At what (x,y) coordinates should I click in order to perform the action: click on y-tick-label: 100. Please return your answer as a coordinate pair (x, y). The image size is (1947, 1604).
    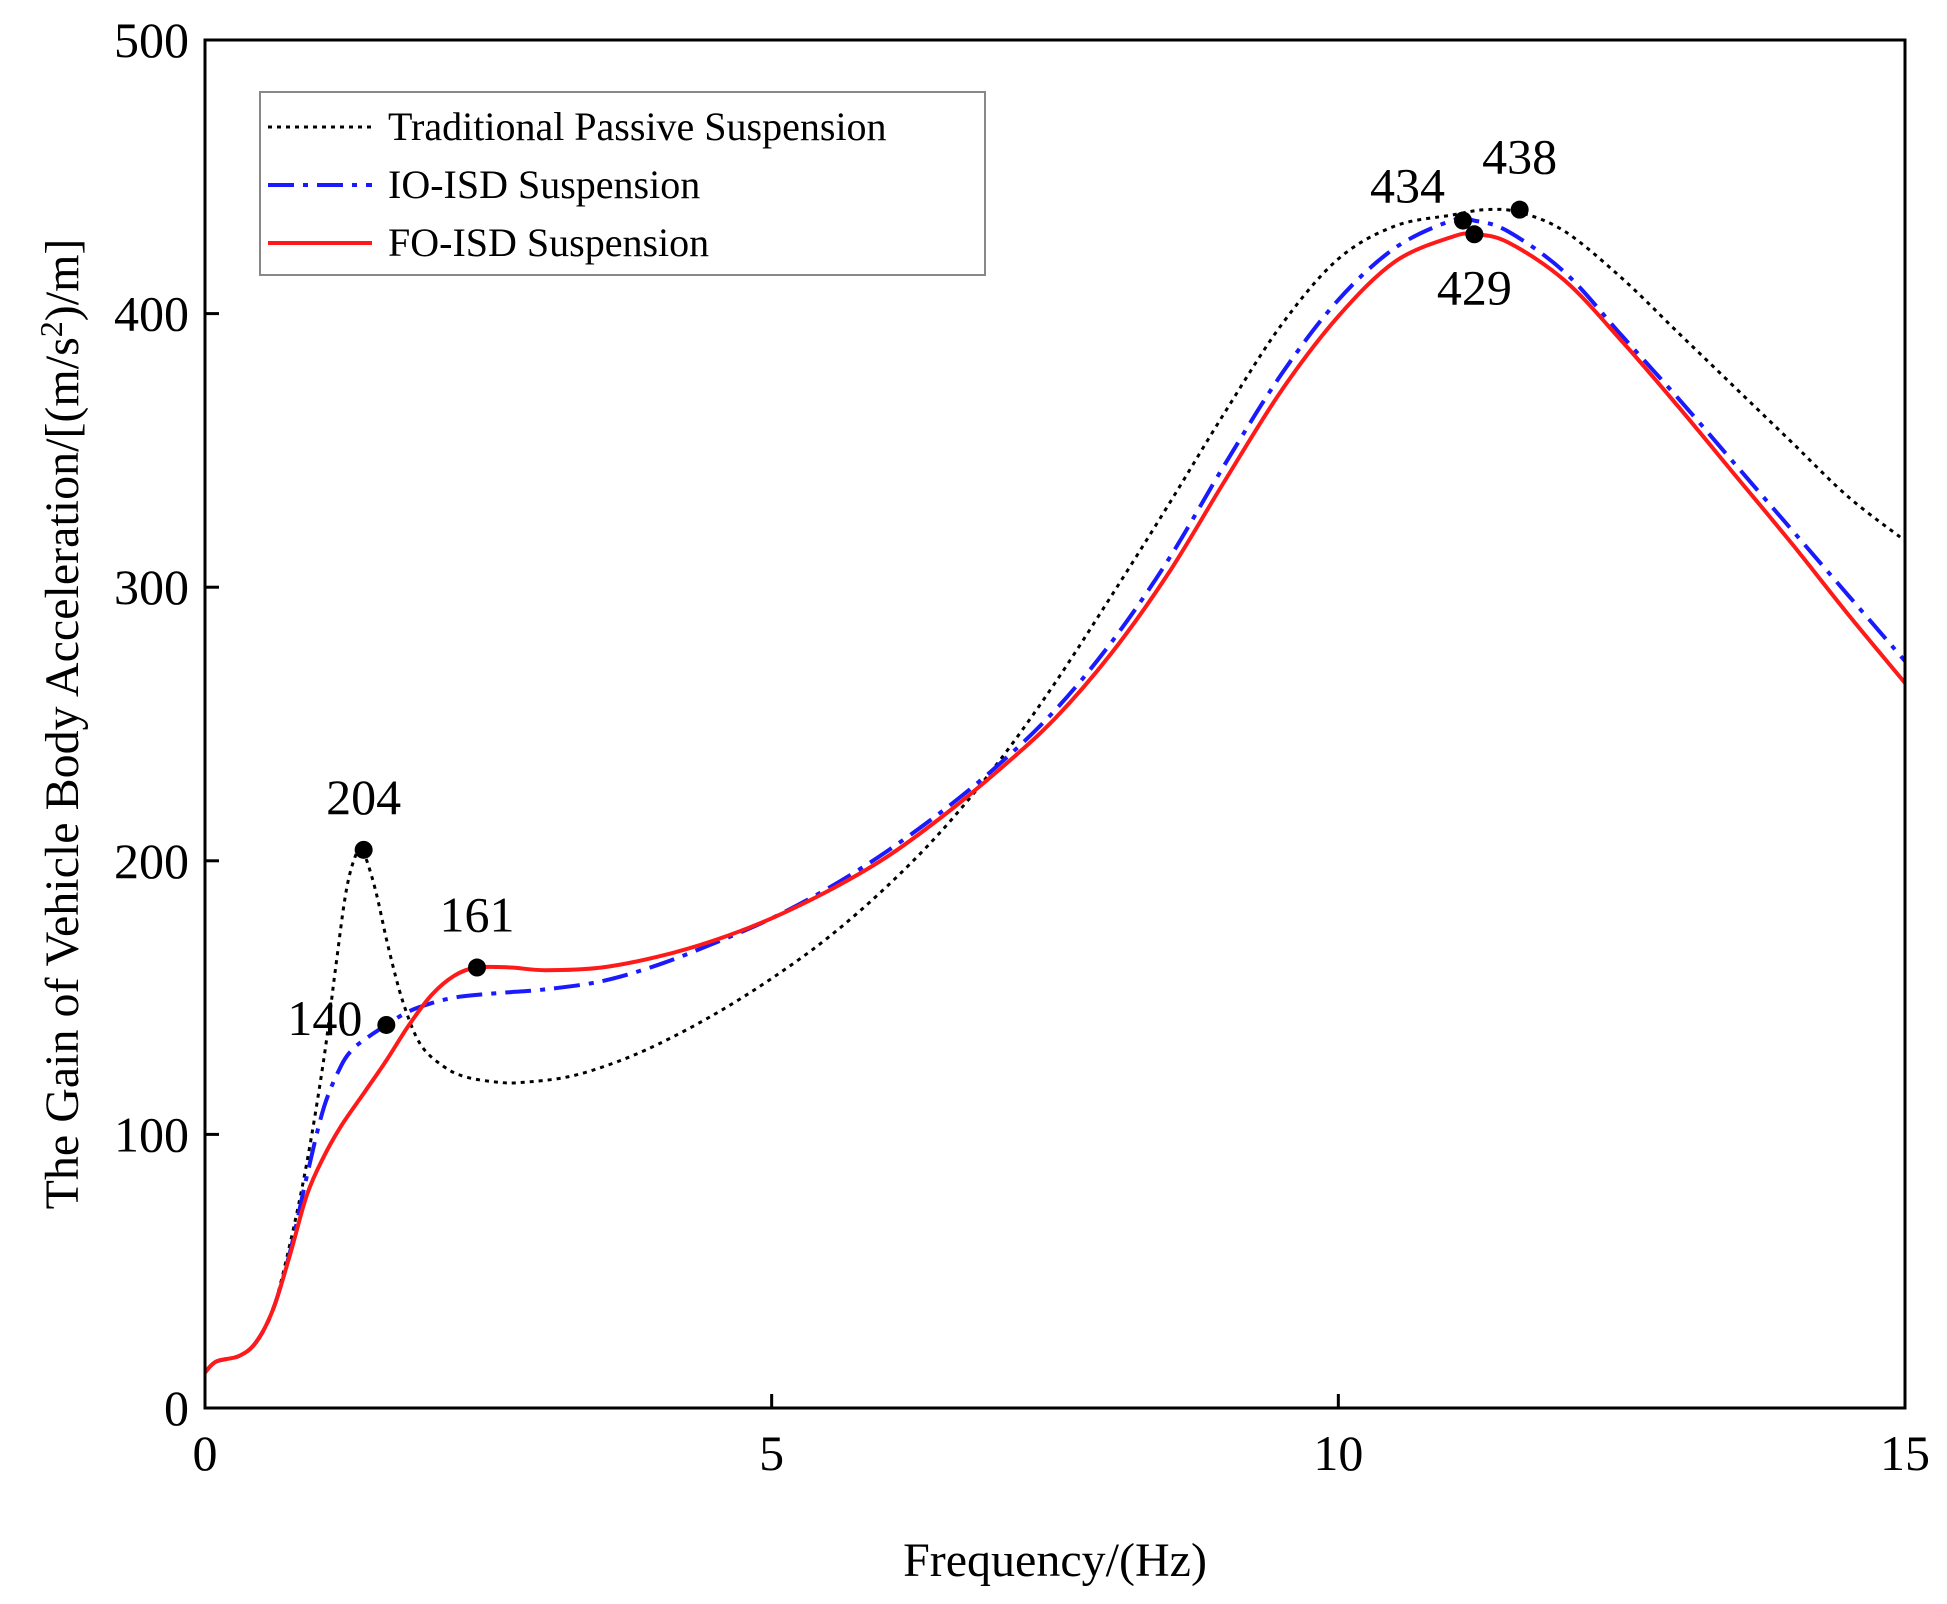
    Looking at the image, I should click on (151, 1134).